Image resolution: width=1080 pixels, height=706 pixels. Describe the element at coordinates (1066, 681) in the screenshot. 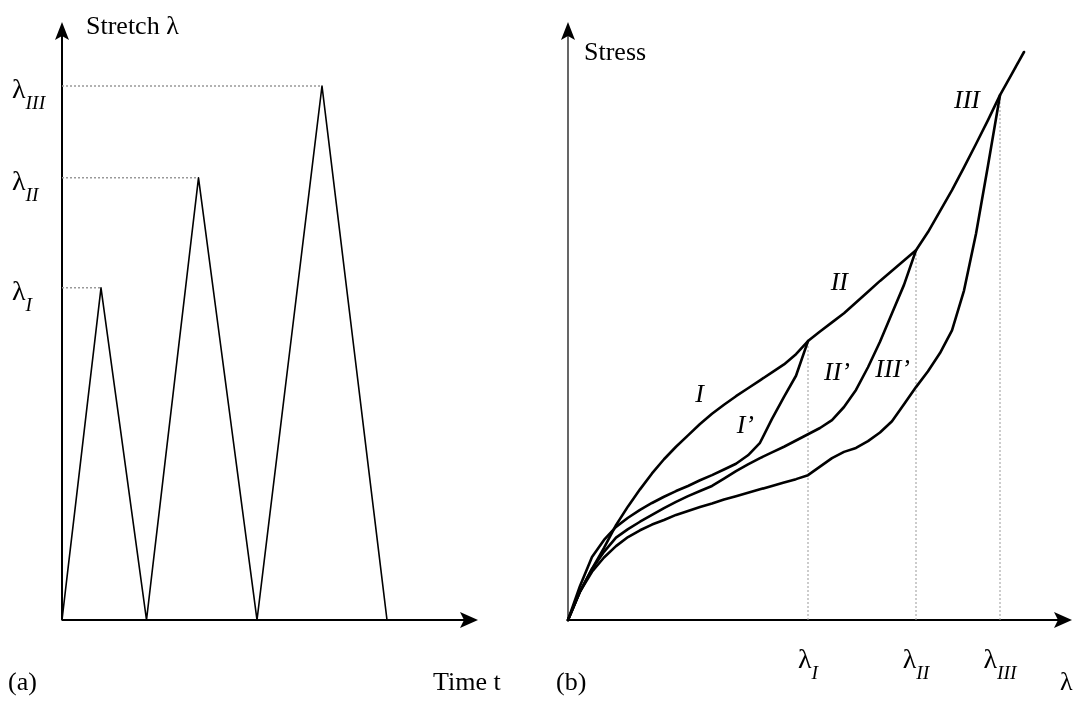

I see `x-axis-title: λ` at that location.